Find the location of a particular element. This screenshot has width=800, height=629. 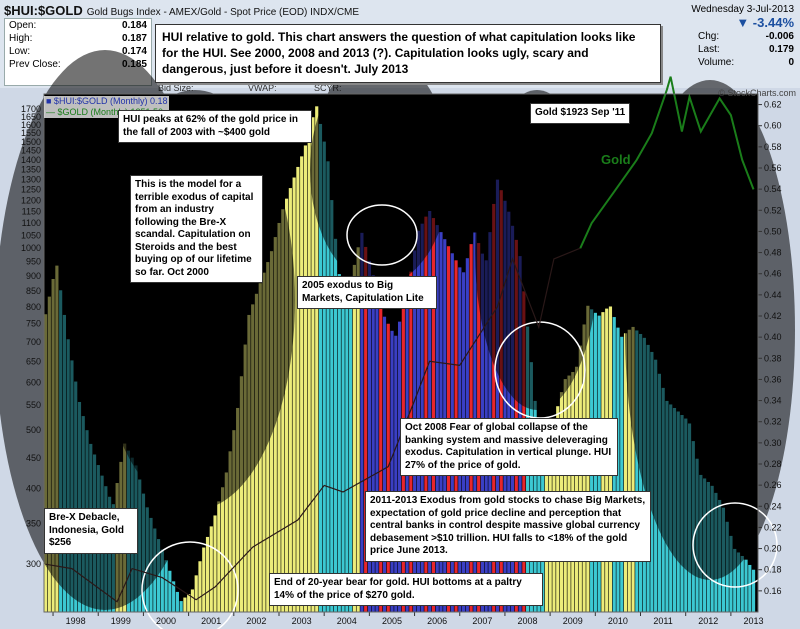

x-tick-label: 2009 is located at coordinates (573, 621).